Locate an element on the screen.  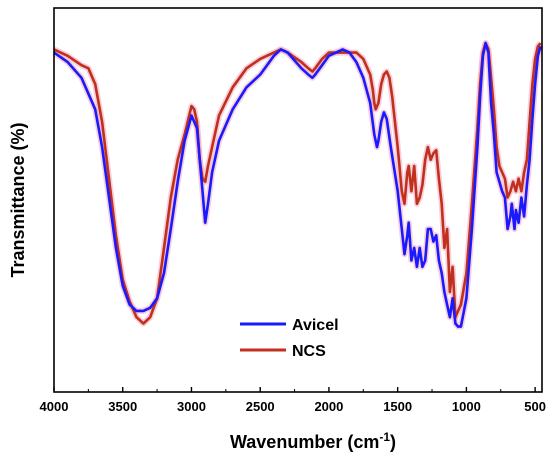
x-tick-label: 1500 is located at coordinates (397, 406).